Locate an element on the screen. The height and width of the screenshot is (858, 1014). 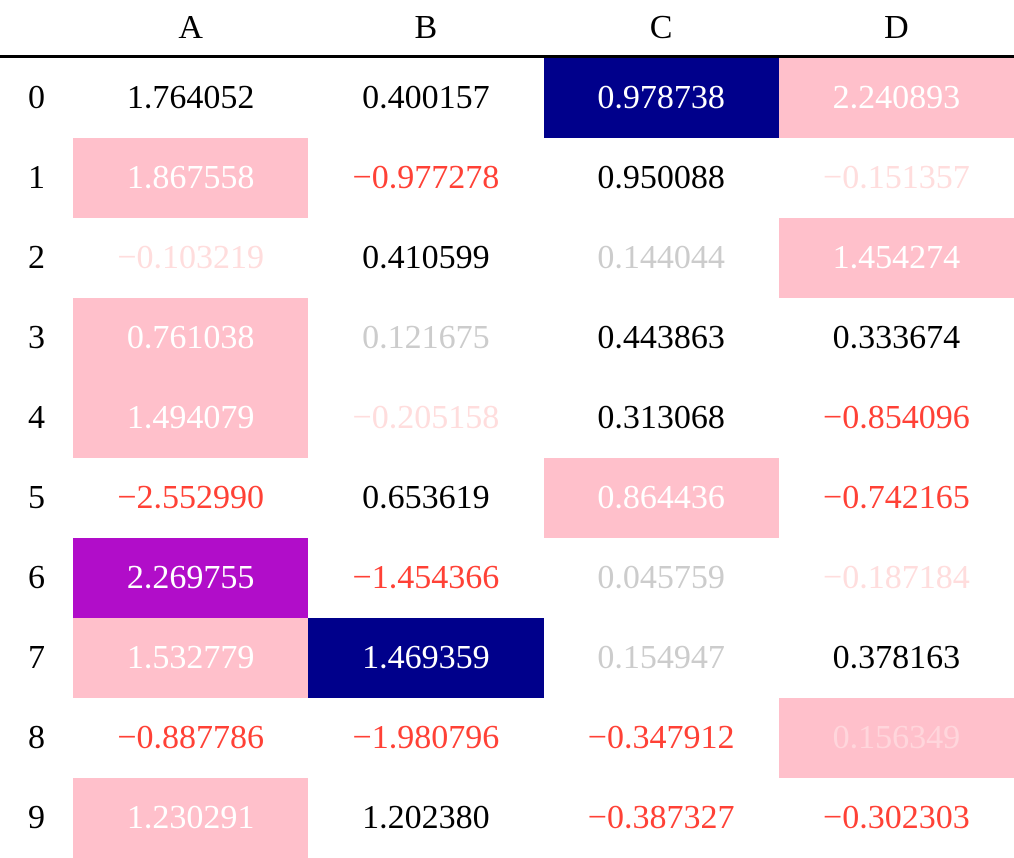
index-header is located at coordinates (37, 29).